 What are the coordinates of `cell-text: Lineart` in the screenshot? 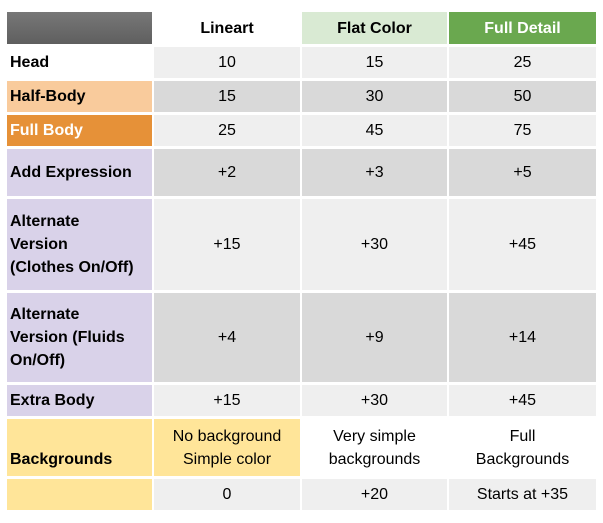 It's located at (227, 28).